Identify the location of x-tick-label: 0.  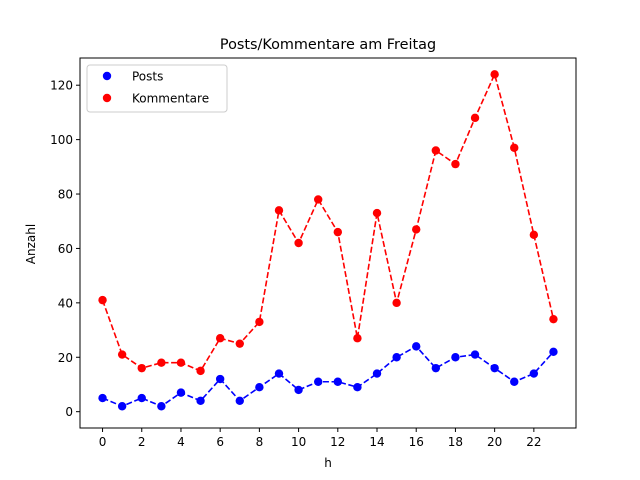
(103, 442).